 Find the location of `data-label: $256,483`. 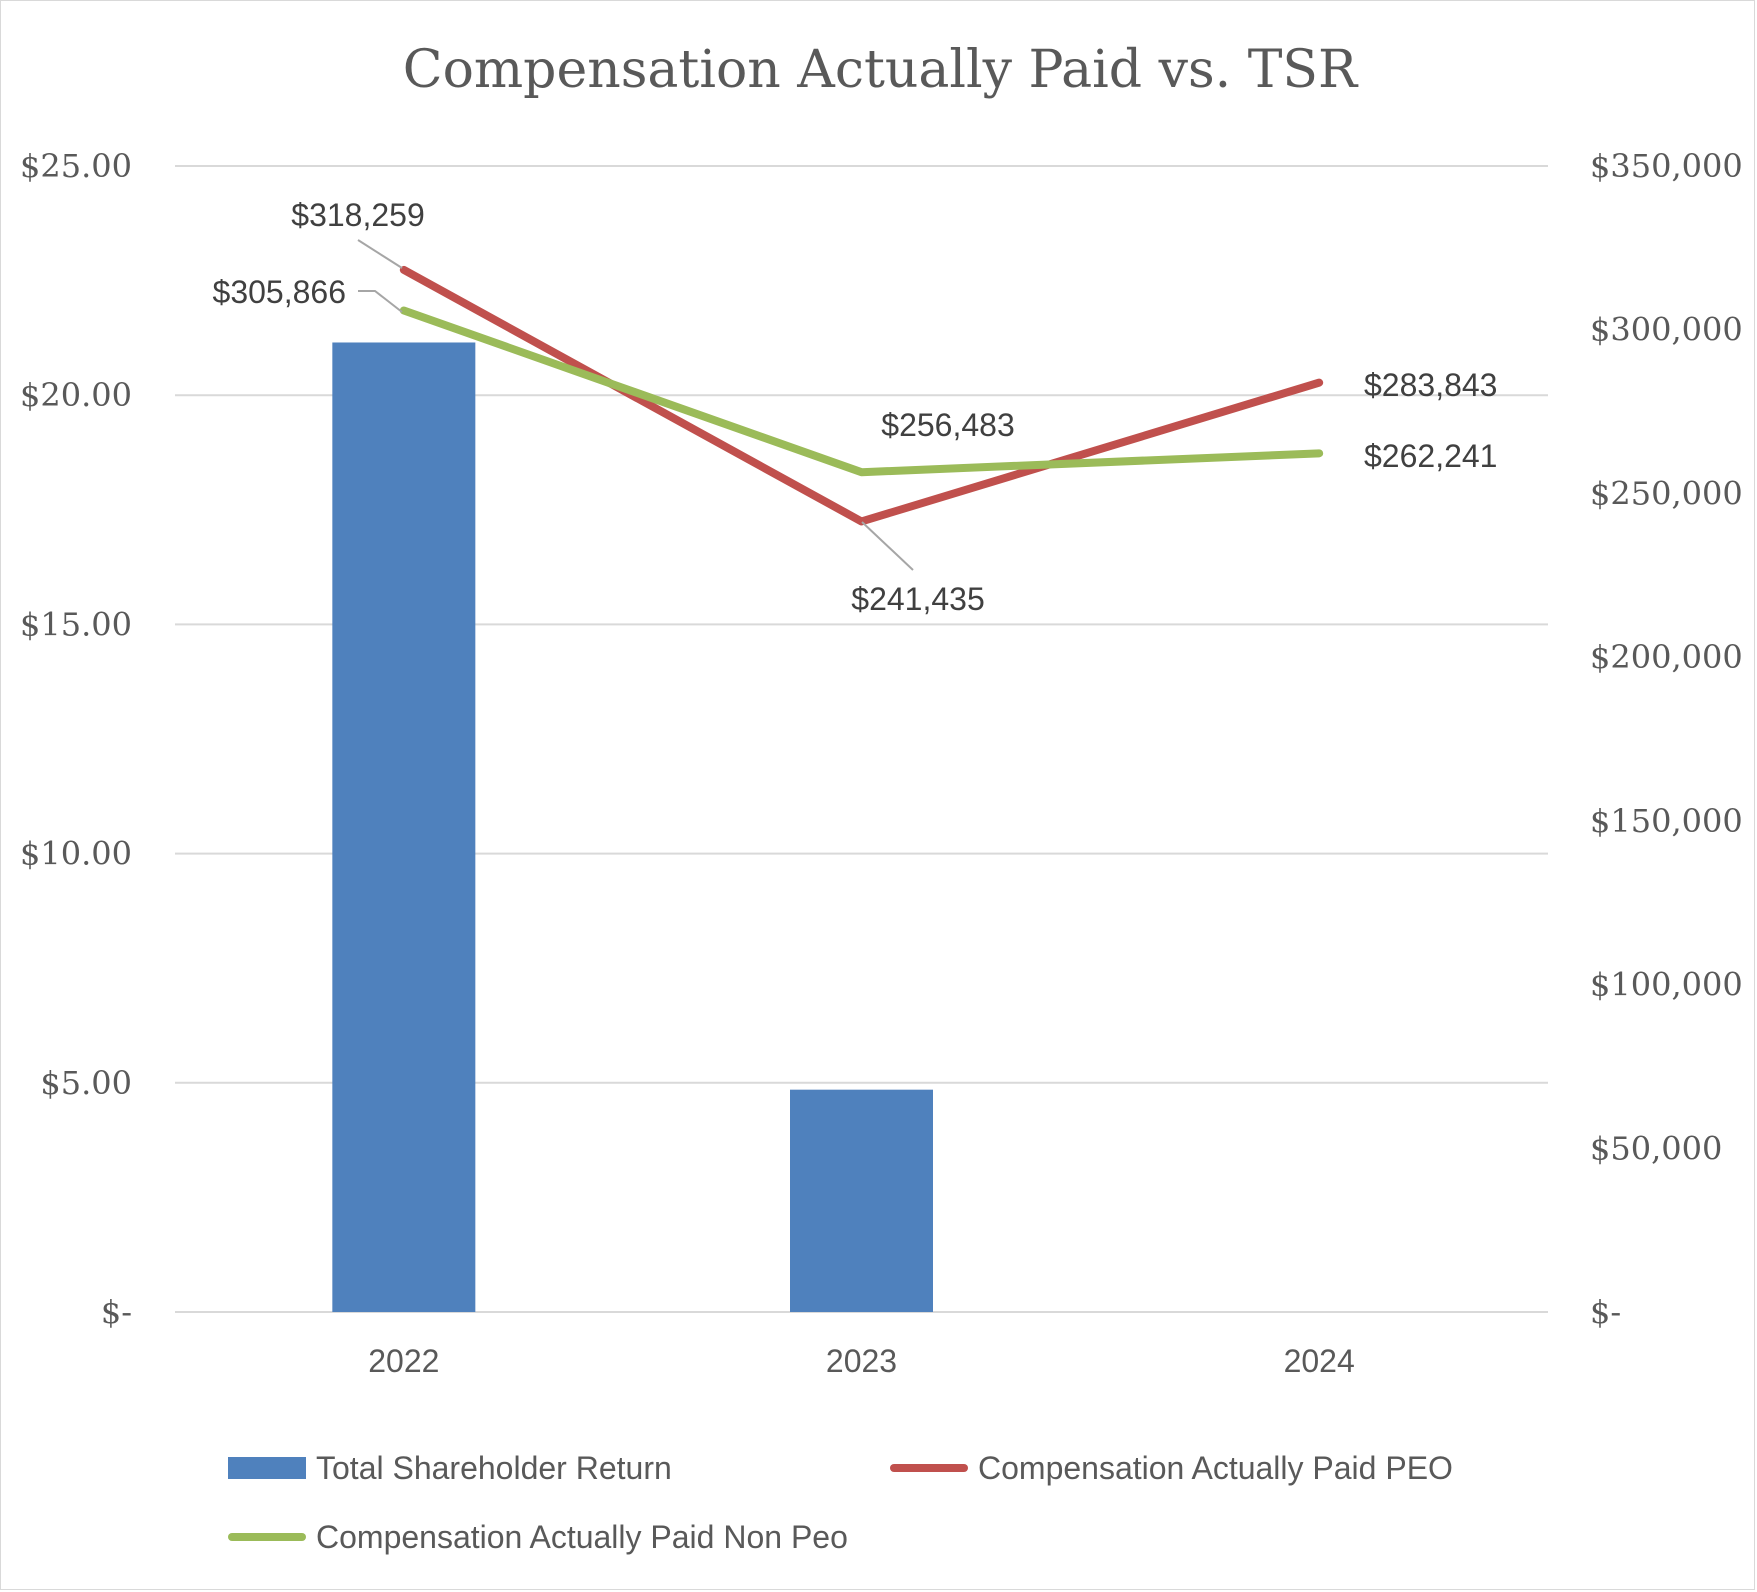

data-label: $256,483 is located at coordinates (947, 425).